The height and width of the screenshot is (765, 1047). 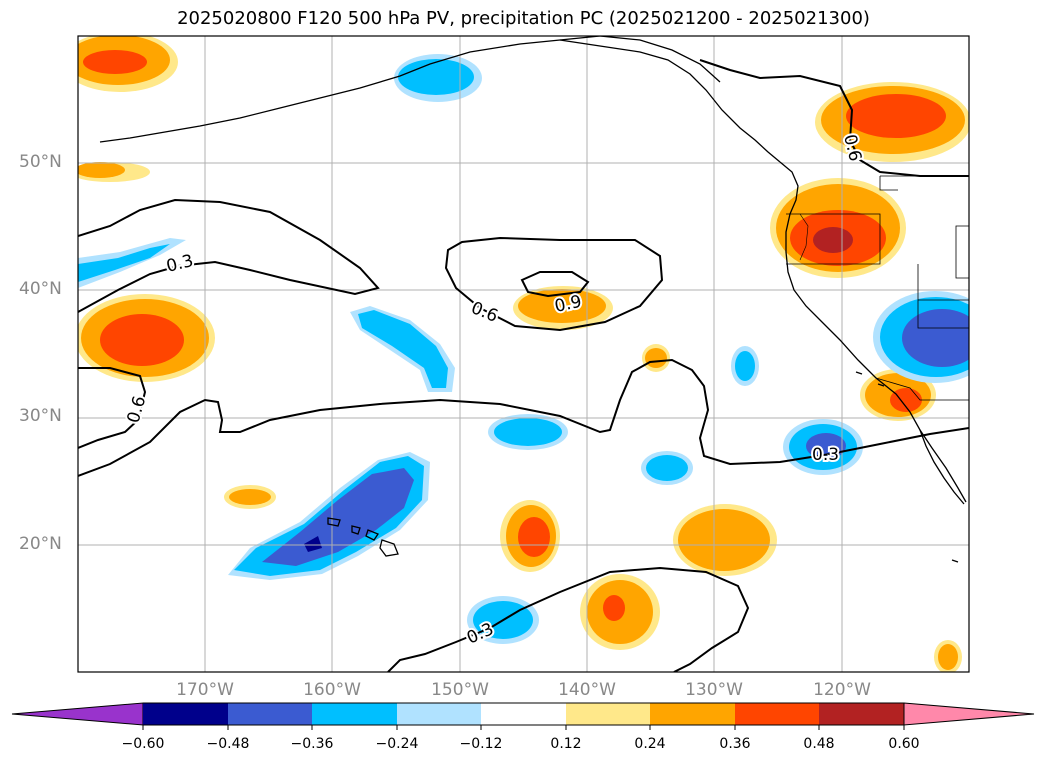 What do you see at coordinates (128, 64) in the screenshot?
I see `precip-pos-nw` at bounding box center [128, 64].